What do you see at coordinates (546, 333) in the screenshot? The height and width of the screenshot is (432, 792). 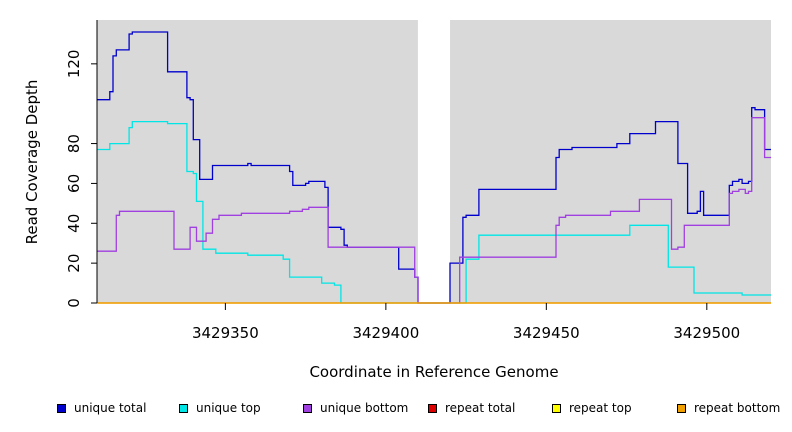 I see `x-tick-label: 3429450` at bounding box center [546, 333].